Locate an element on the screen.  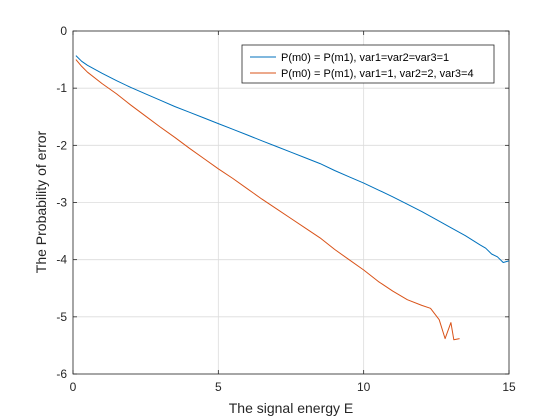
x-tick-label: 10 is located at coordinates (364, 387).